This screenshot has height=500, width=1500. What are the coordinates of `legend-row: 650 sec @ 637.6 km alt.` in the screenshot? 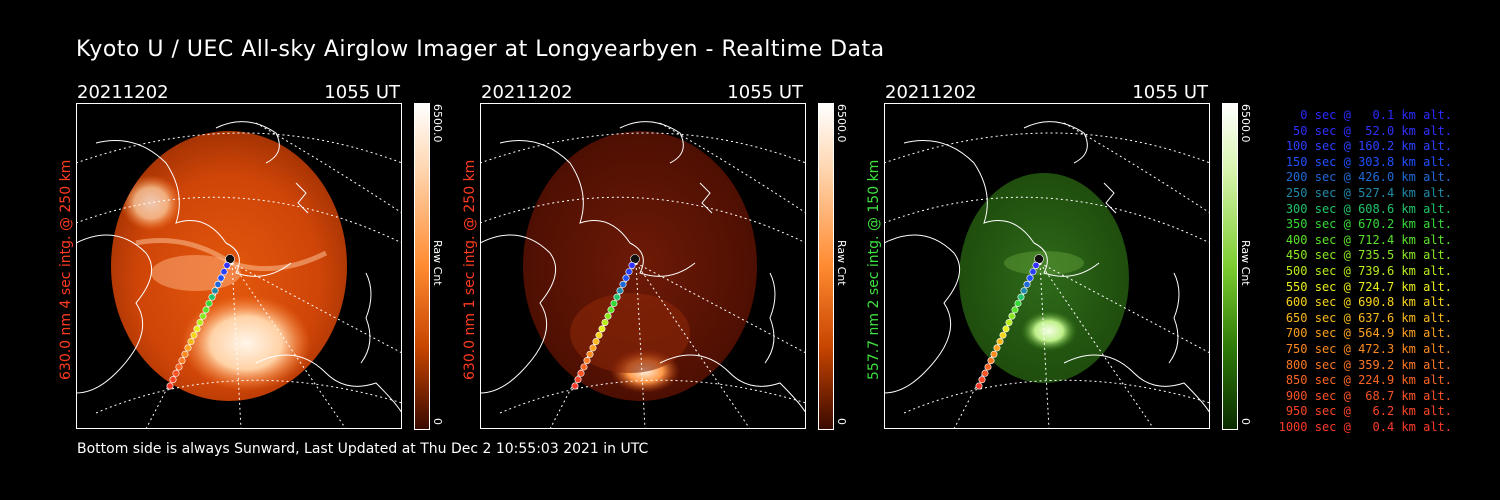 It's located at (1368, 317).